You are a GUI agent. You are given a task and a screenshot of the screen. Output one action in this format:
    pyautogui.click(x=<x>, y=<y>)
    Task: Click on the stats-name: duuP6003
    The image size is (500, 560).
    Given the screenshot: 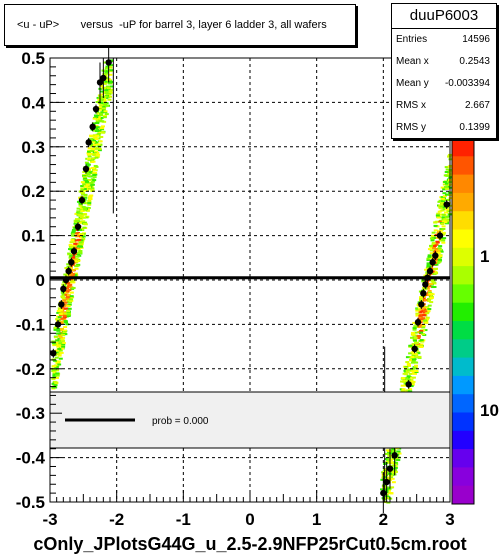 What is the action you would take?
    pyautogui.click(x=444, y=16)
    